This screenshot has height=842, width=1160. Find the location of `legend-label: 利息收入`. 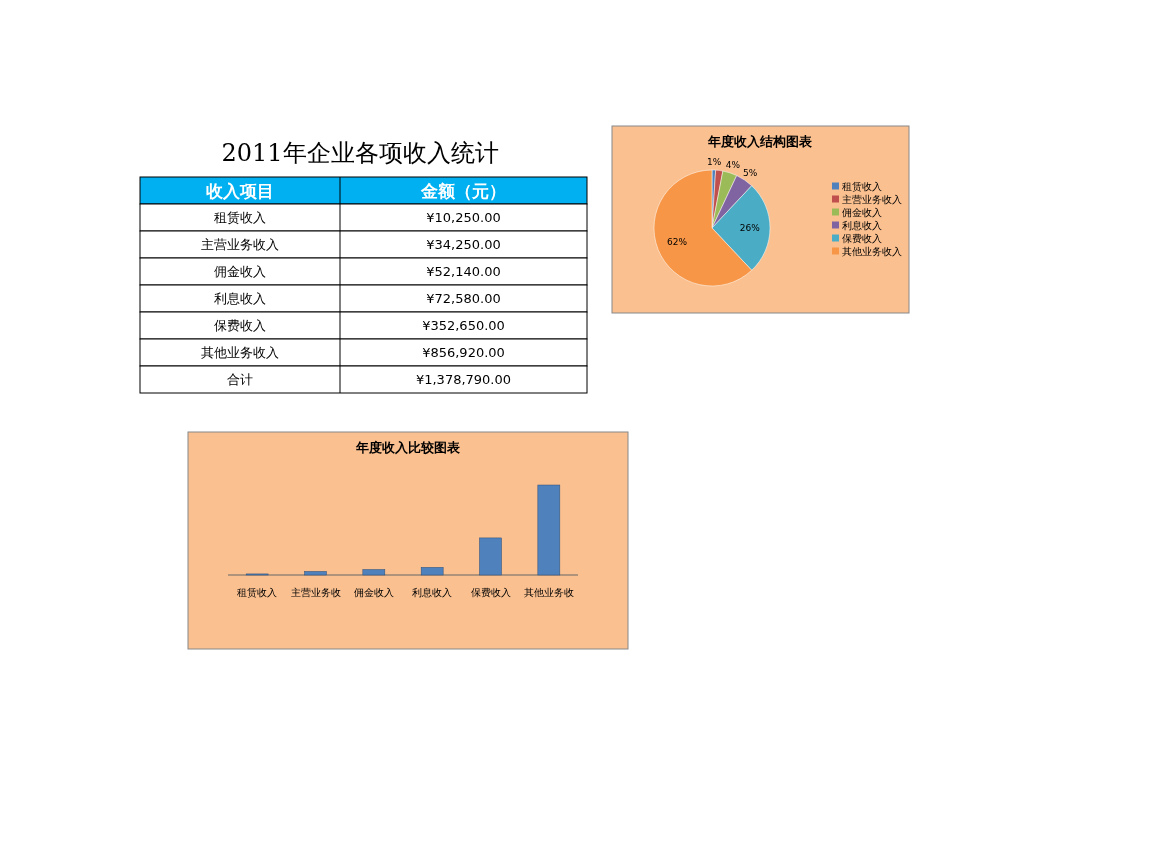

legend-label: 利息收入 is located at coordinates (862, 225).